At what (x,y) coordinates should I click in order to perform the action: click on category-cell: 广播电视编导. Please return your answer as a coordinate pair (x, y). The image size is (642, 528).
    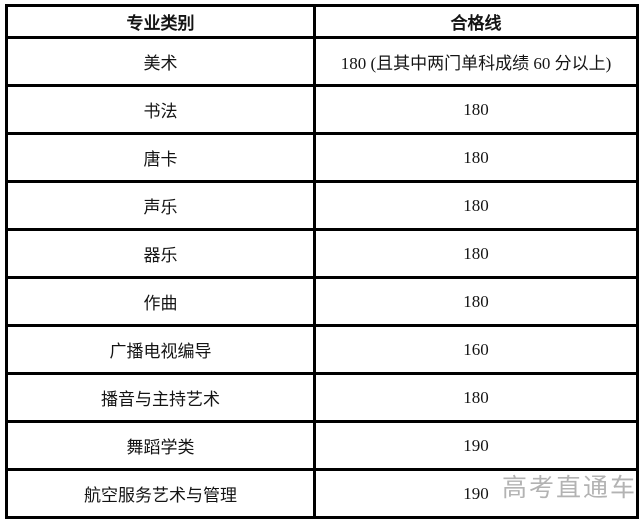
    Looking at the image, I should click on (160, 349).